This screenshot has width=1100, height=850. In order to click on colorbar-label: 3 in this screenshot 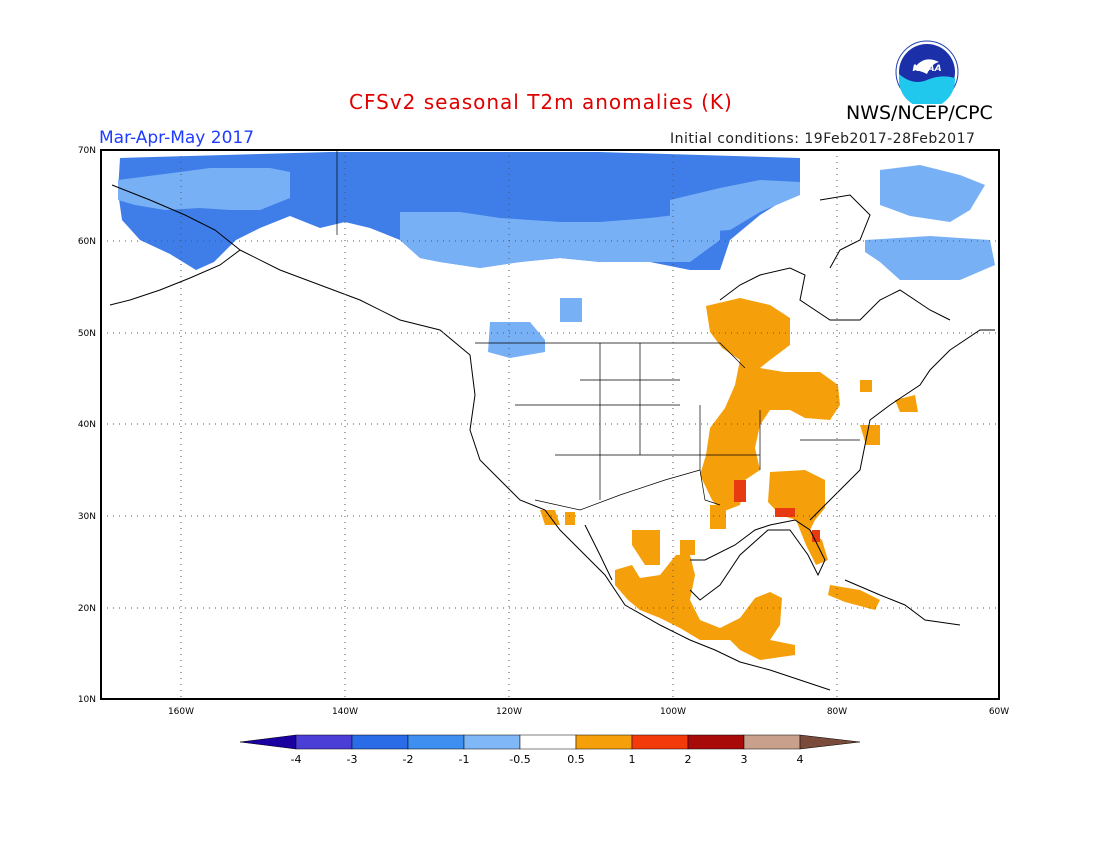, I will do `click(744, 759)`.